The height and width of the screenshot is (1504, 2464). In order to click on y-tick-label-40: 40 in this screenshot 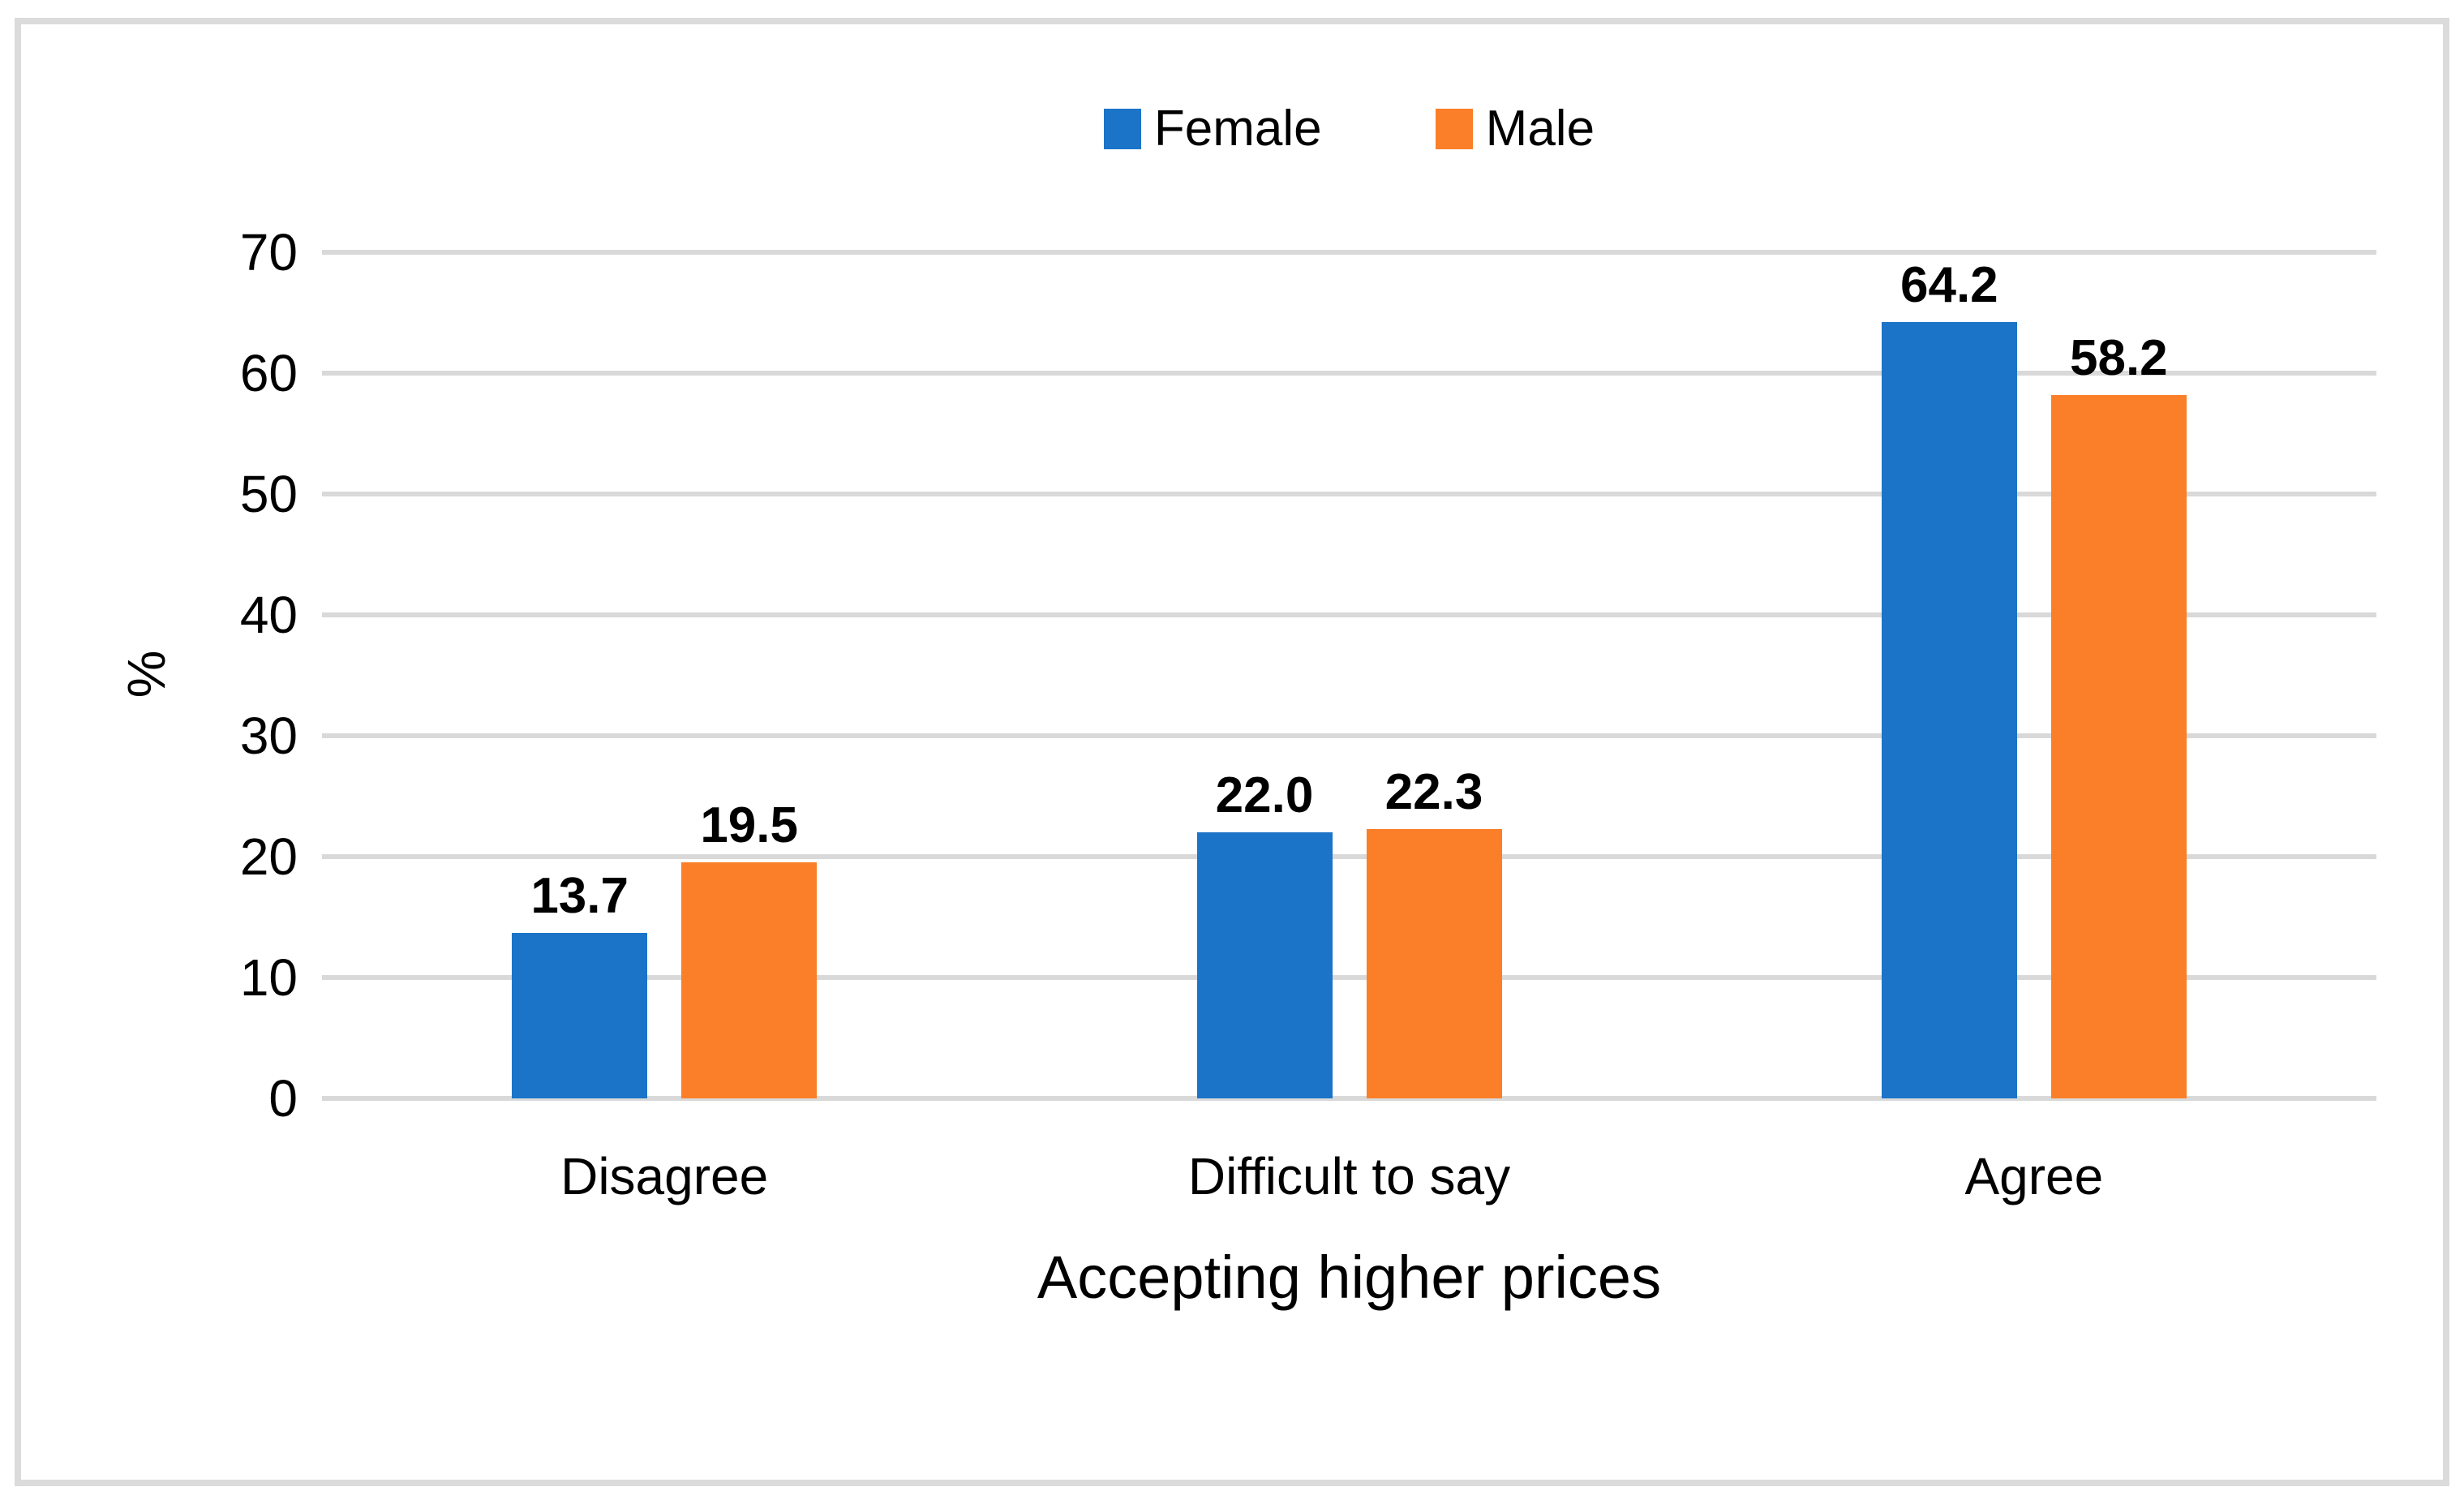, I will do `click(268, 615)`.